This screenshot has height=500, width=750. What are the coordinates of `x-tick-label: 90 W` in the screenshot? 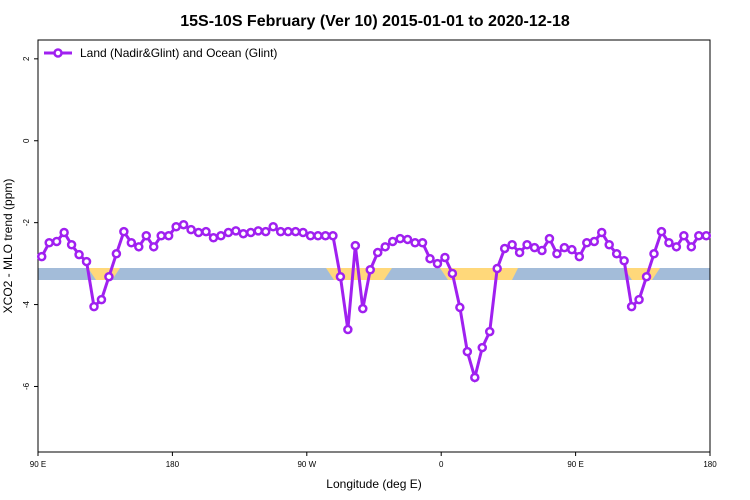 It's located at (306, 464).